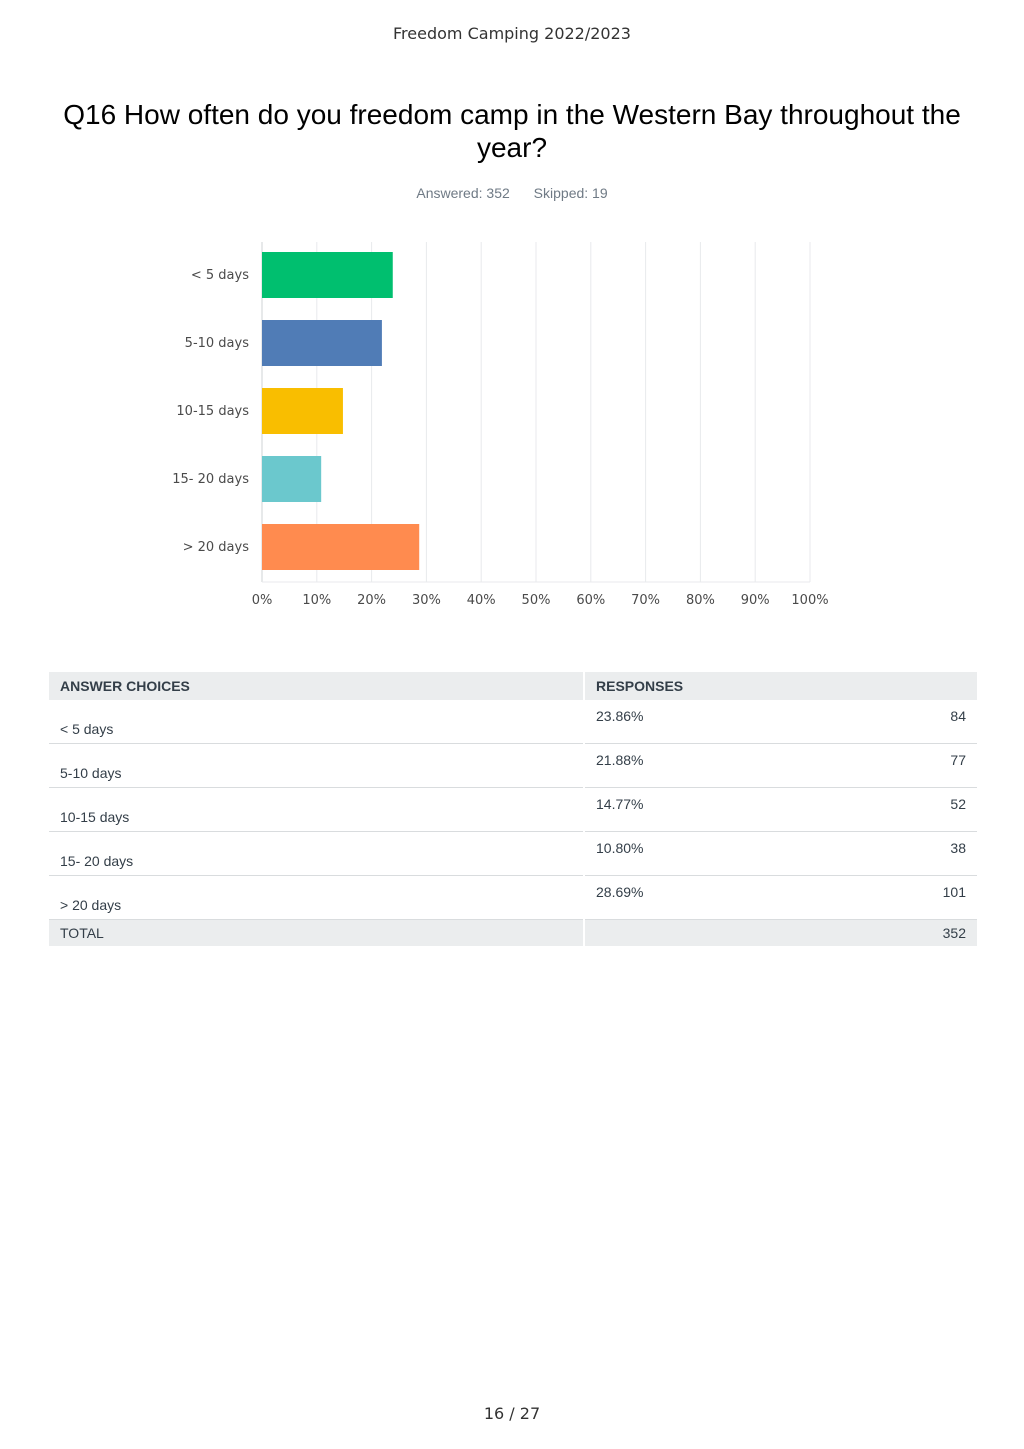  I want to click on answered-count: Answered: 352, so click(463, 193).